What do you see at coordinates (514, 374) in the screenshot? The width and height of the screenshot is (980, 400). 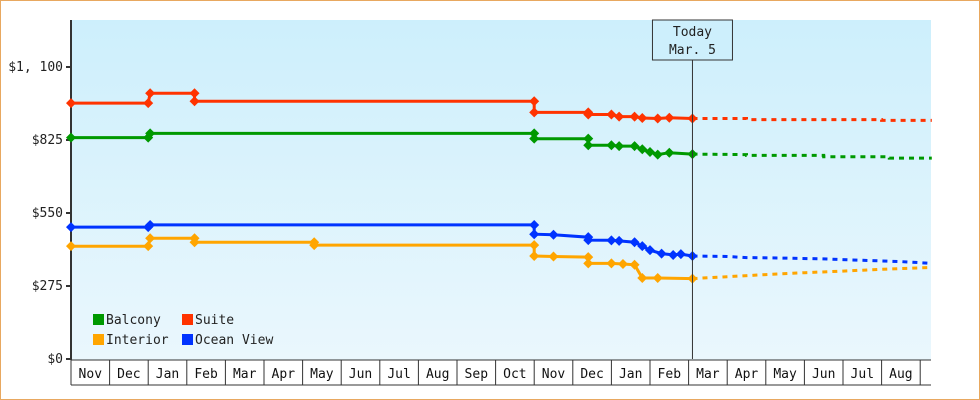 I see `x-month-label: Oct` at bounding box center [514, 374].